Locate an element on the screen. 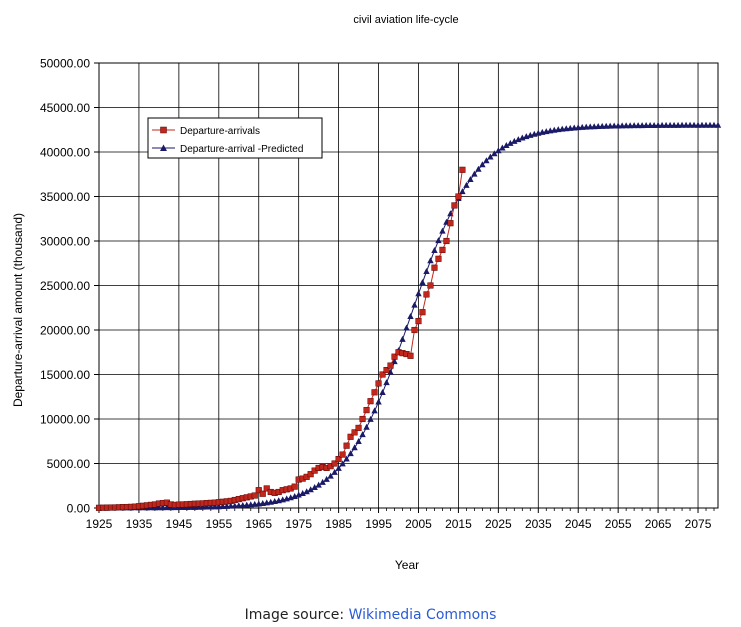 This screenshot has width=741, height=627. legend-box is located at coordinates (235, 138).